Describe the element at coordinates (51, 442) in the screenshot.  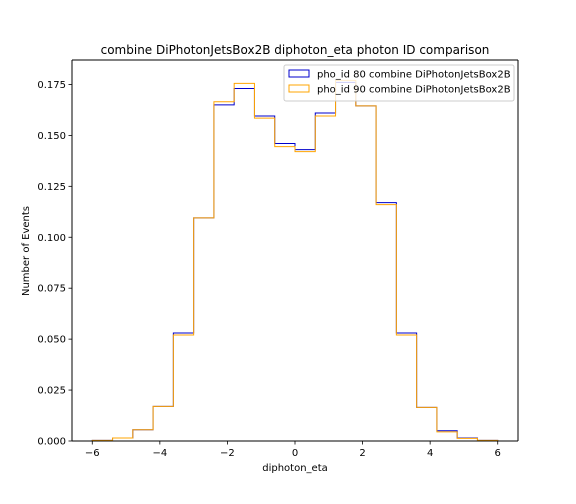
I see `y-tick-label: 0.000` at that location.